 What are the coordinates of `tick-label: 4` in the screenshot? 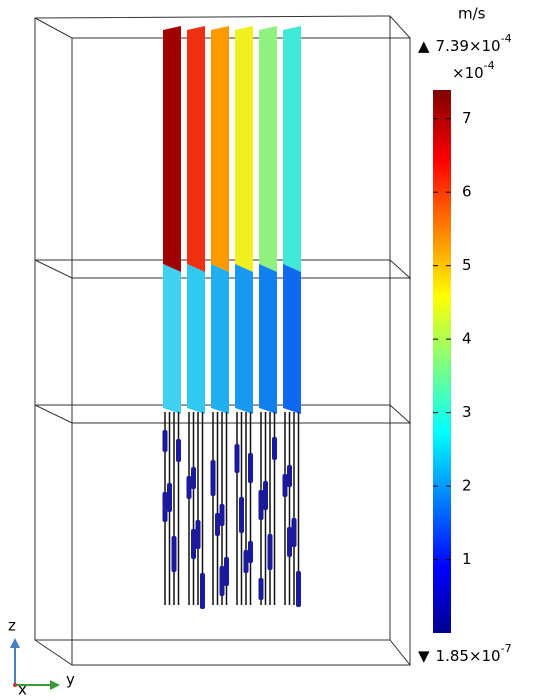 It's located at (467, 339).